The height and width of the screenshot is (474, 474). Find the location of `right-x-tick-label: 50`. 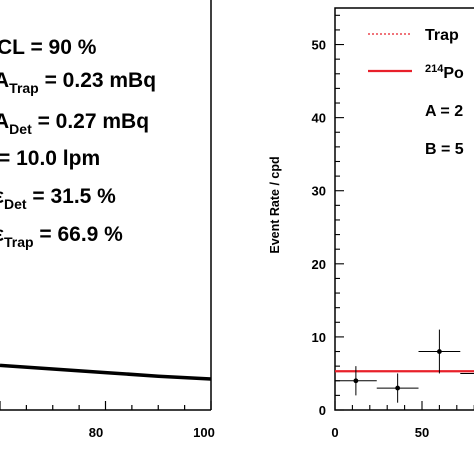

right-x-tick-label: 50 is located at coordinates (422, 432).